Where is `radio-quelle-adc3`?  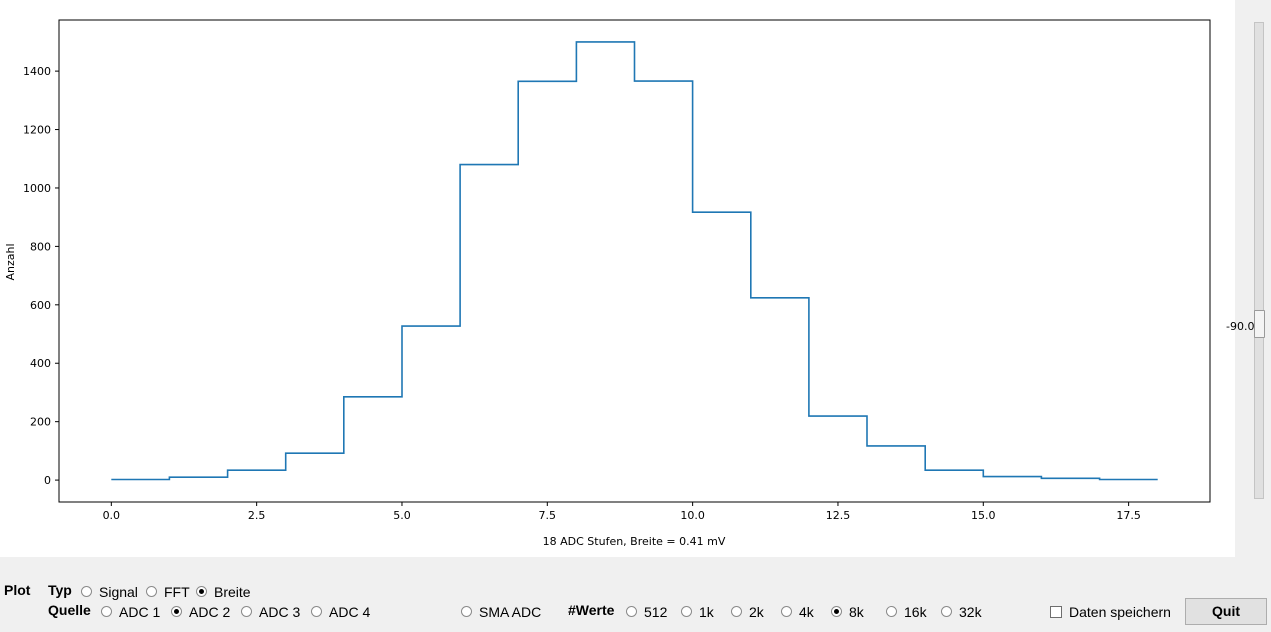 radio-quelle-adc3 is located at coordinates (246, 611).